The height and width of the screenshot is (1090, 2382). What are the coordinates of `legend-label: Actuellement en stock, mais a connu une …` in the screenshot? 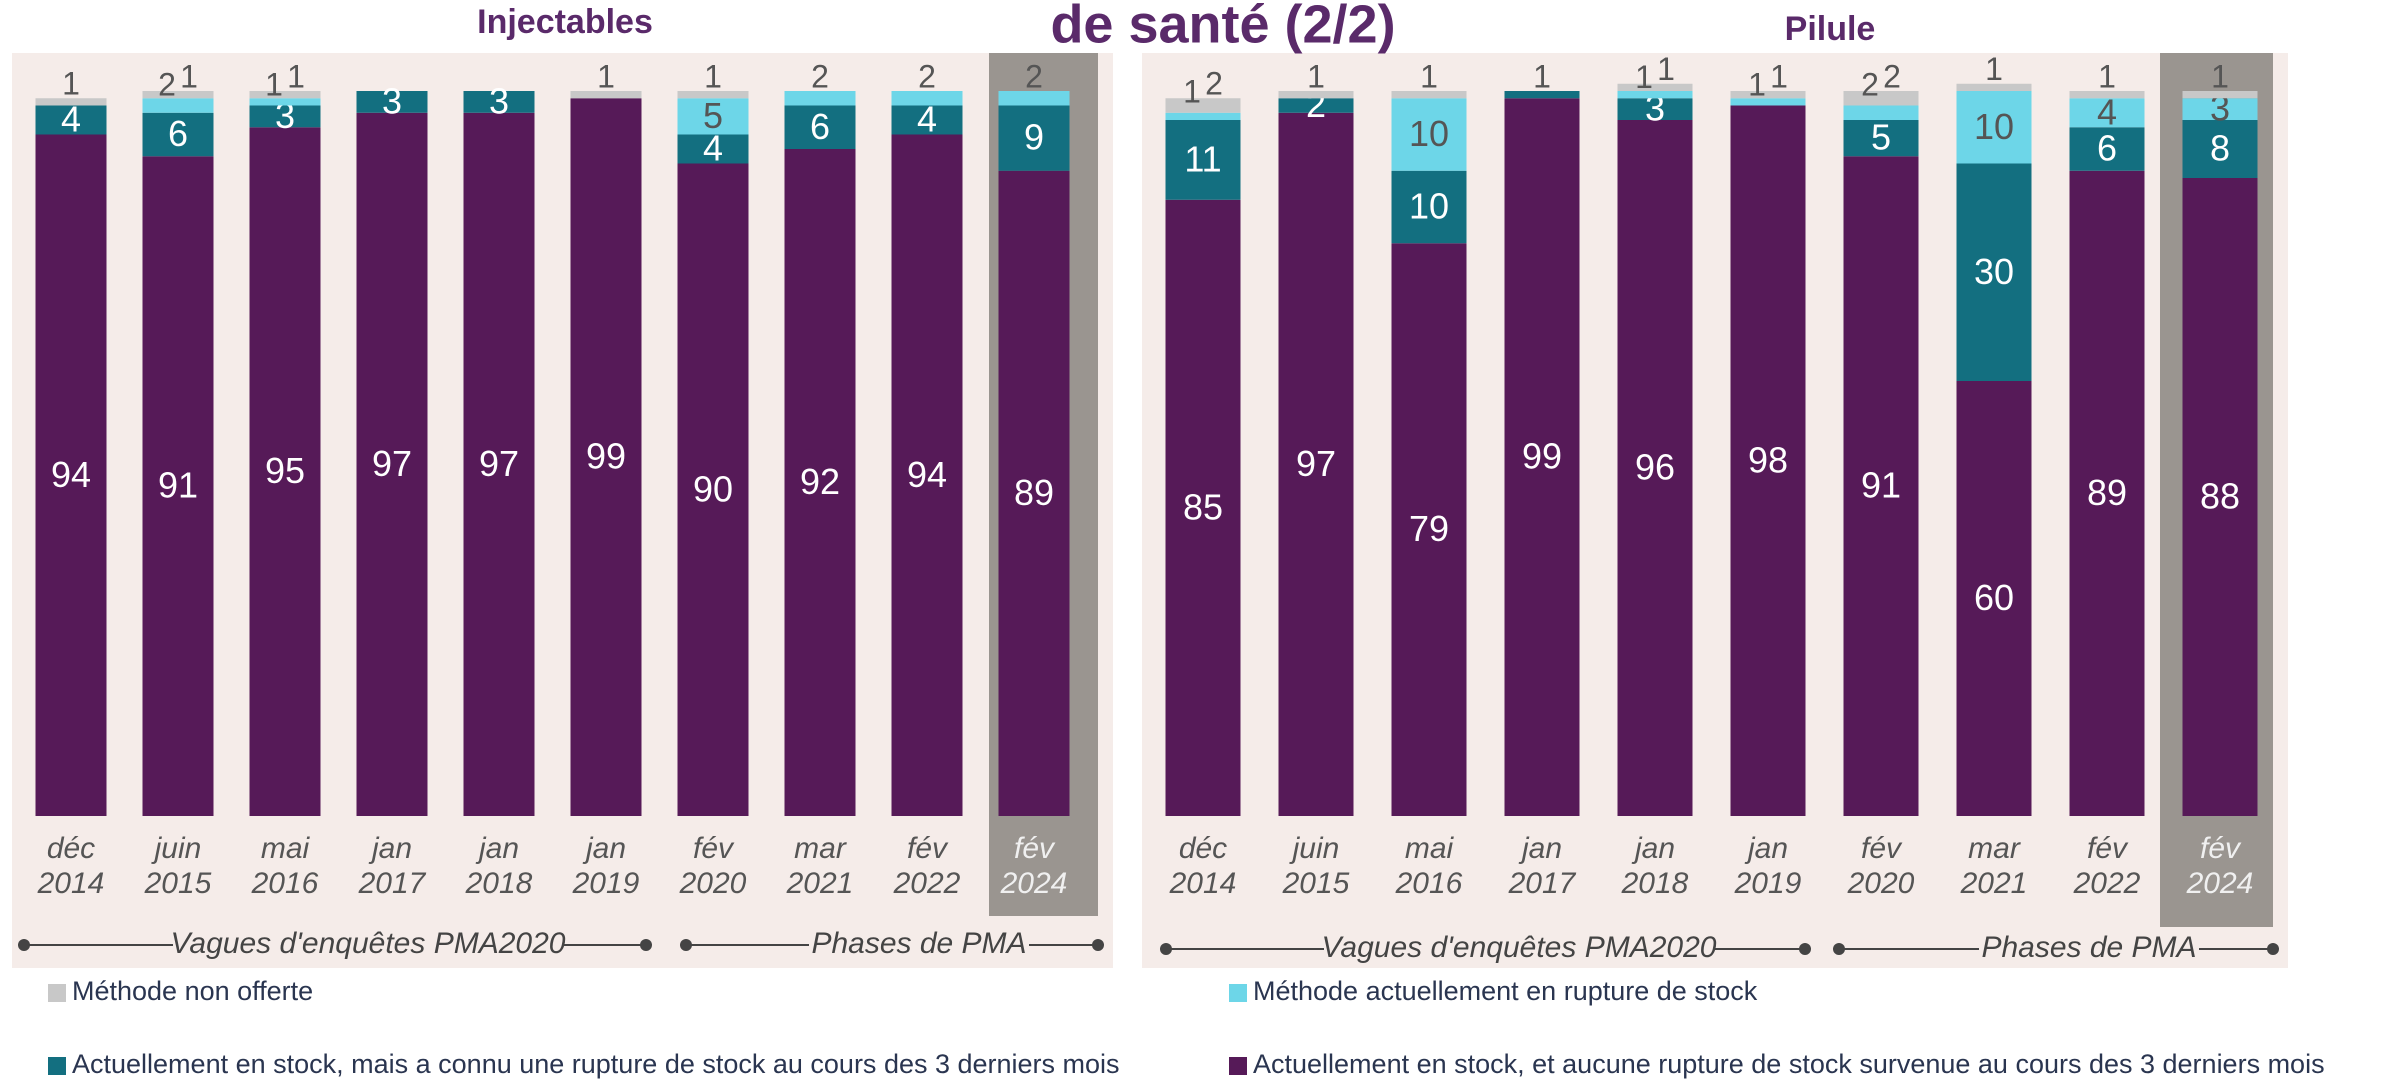 It's located at (596, 1064).